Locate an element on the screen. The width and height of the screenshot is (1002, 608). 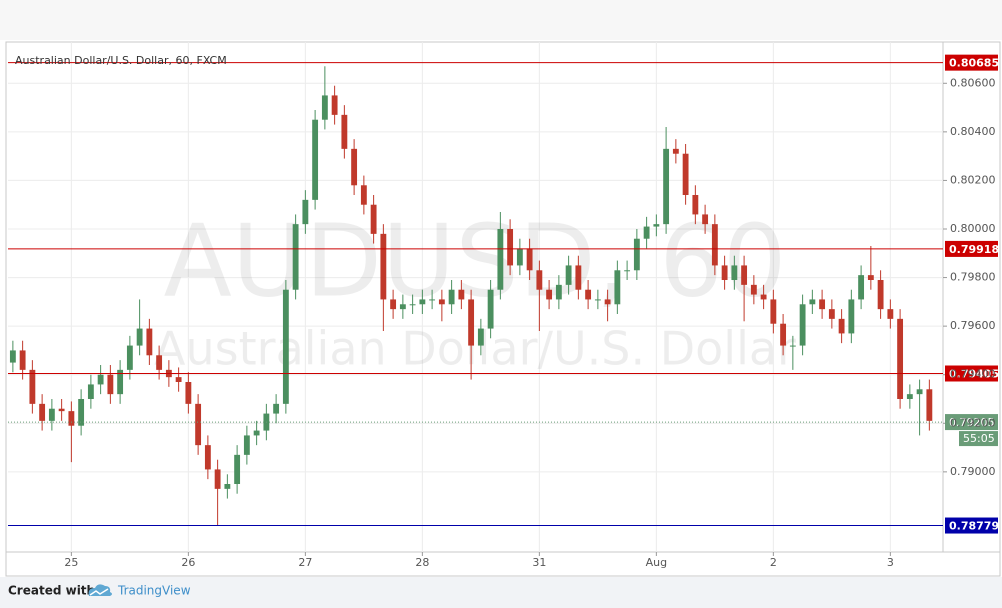
logo-line is located at coordinates (99, 592).